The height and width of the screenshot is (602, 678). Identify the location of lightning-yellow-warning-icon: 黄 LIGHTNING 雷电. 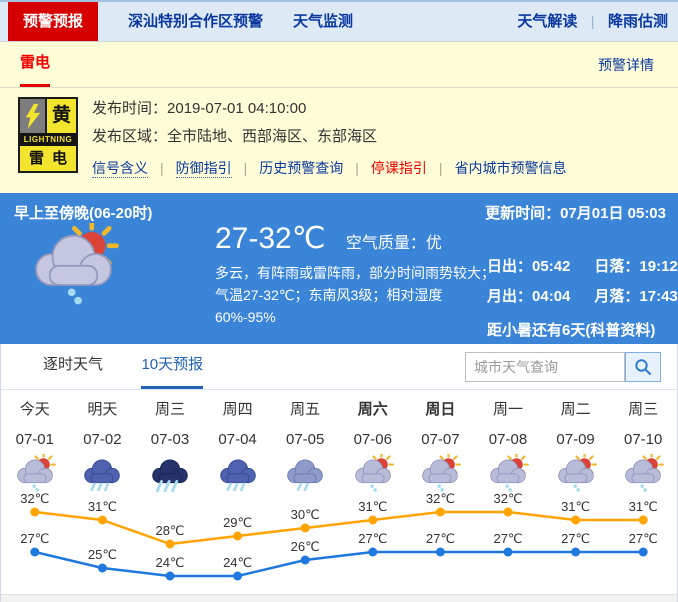
(48, 135).